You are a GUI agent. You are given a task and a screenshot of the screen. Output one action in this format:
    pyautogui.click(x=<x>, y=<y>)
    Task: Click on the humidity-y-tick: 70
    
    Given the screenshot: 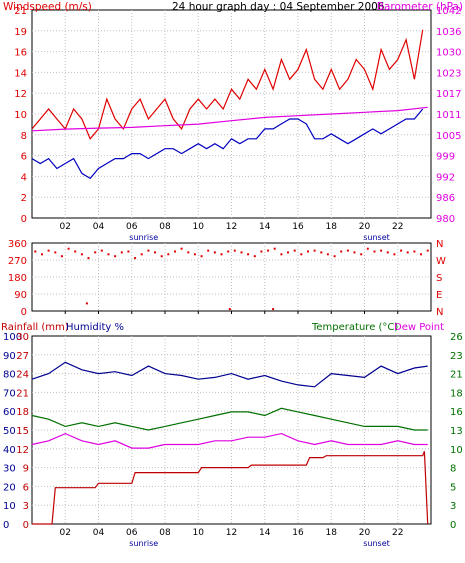 What is the action you would take?
    pyautogui.click(x=9, y=393)
    